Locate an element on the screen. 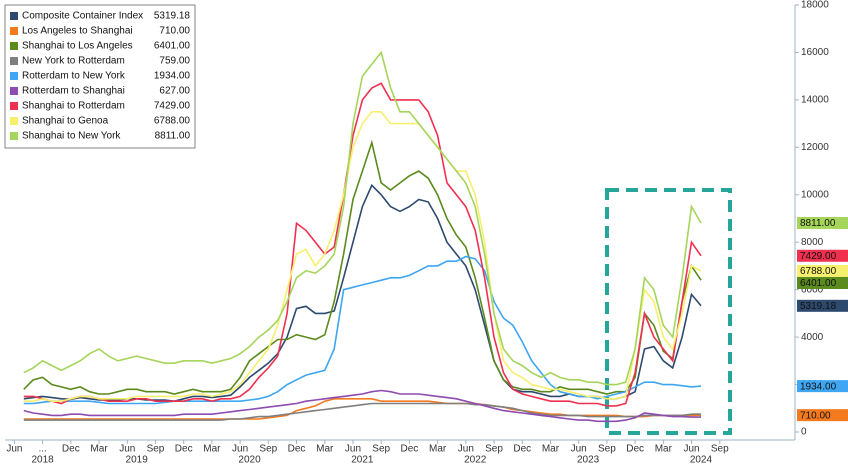 The image size is (848, 466). legend-box is located at coordinates (100, 76).